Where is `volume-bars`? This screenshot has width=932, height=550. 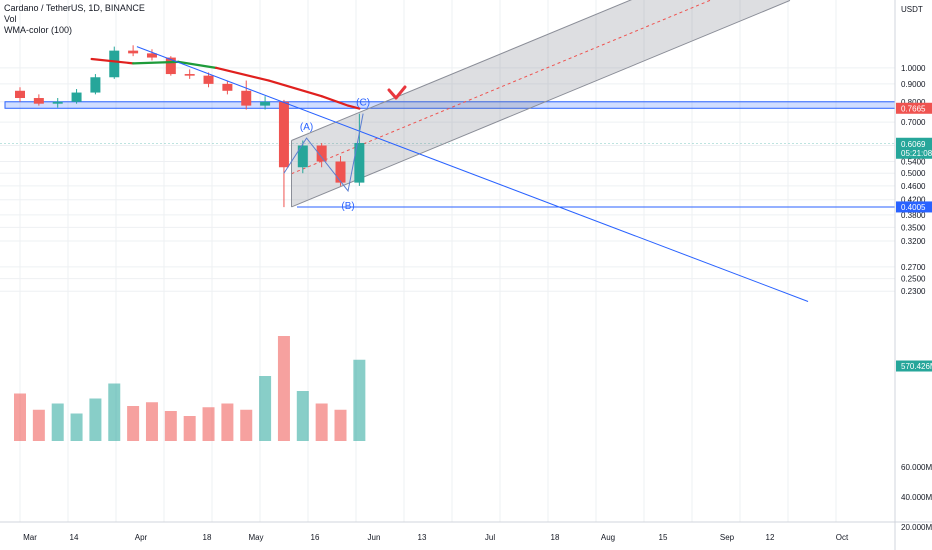
volume-bars is located at coordinates (190, 388).